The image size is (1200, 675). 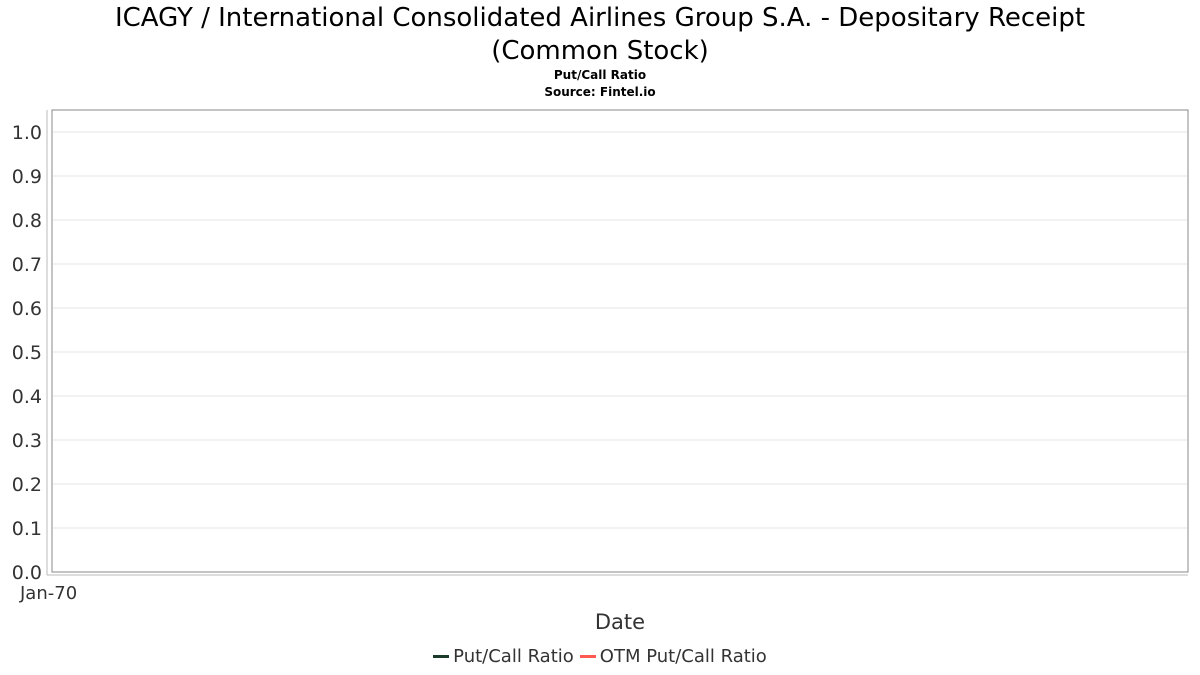 I want to click on y-tick-label: 0.8, so click(x=27, y=221).